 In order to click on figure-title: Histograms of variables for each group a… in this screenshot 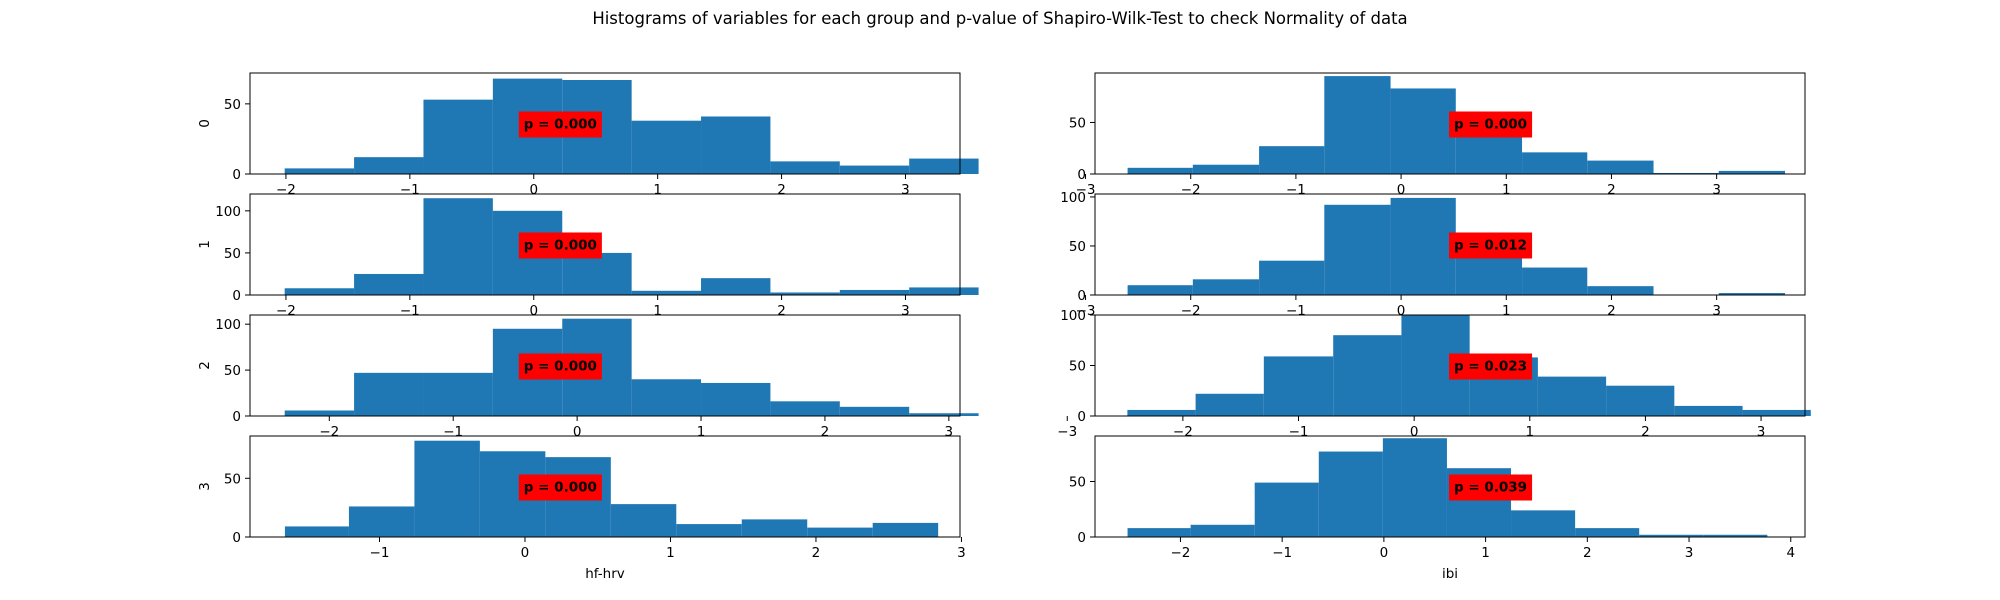, I will do `click(999, 18)`.